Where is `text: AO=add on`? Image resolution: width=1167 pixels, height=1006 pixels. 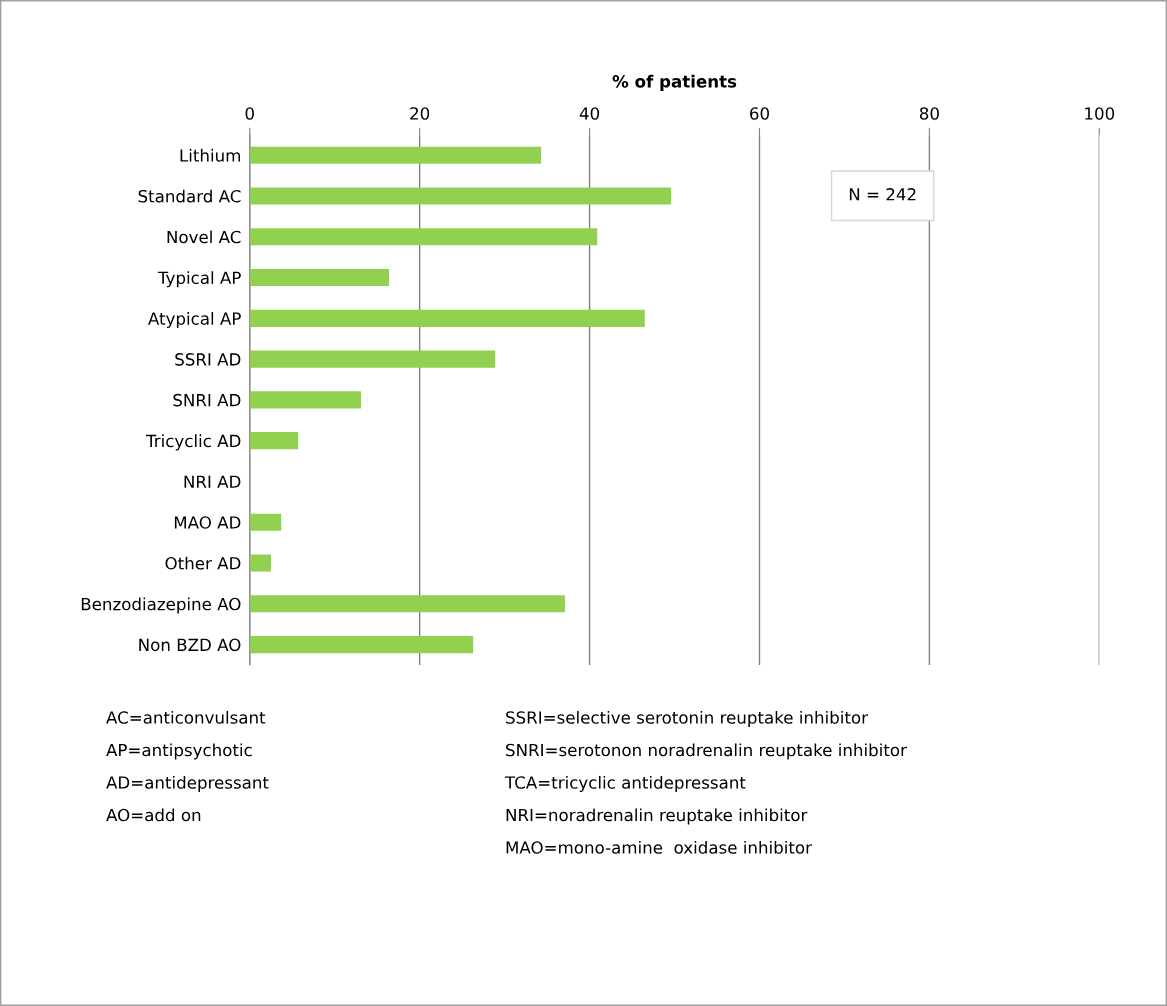
text: AO=add on is located at coordinates (153, 815).